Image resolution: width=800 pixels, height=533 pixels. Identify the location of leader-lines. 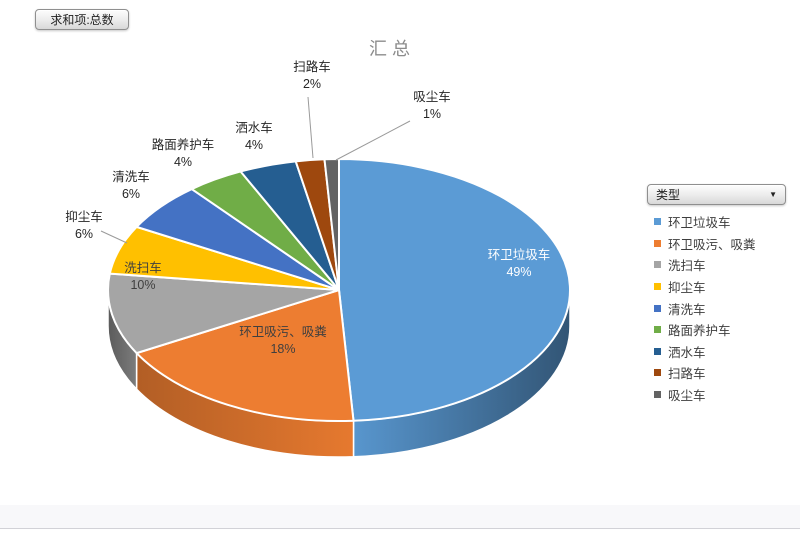
(255, 170).